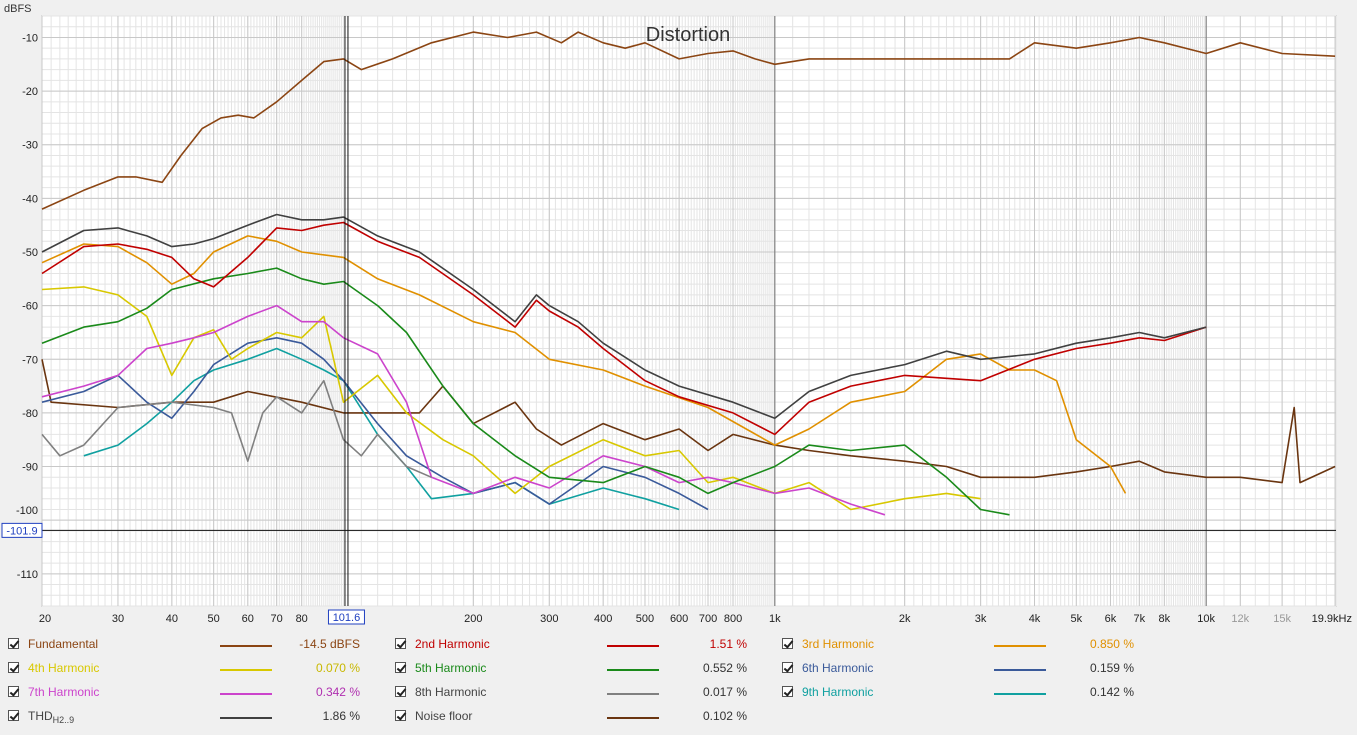  I want to click on legend-value: 0.102 %, so click(724, 716).